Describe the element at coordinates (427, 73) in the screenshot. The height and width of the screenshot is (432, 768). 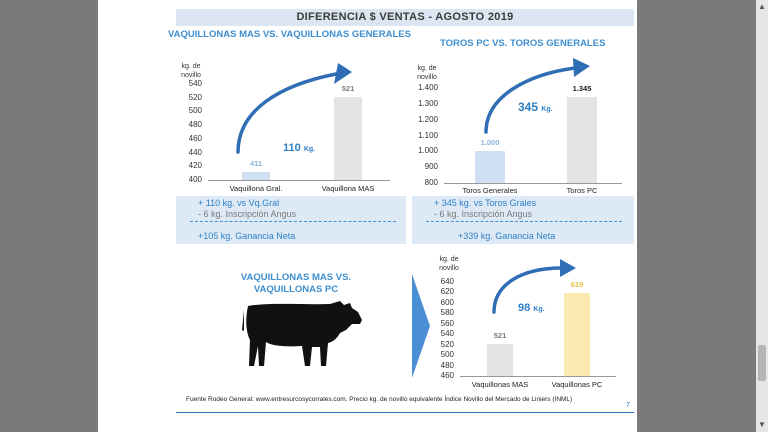
I see `chart2-ylabel: kg. de novillo` at that location.